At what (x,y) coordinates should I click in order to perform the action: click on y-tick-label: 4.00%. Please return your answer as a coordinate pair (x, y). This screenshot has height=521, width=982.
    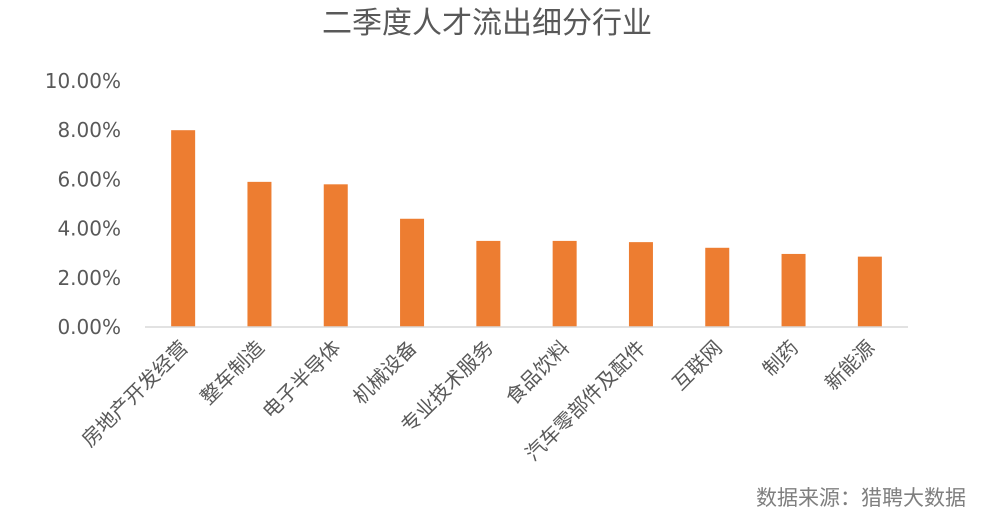
    Looking at the image, I should click on (89, 229).